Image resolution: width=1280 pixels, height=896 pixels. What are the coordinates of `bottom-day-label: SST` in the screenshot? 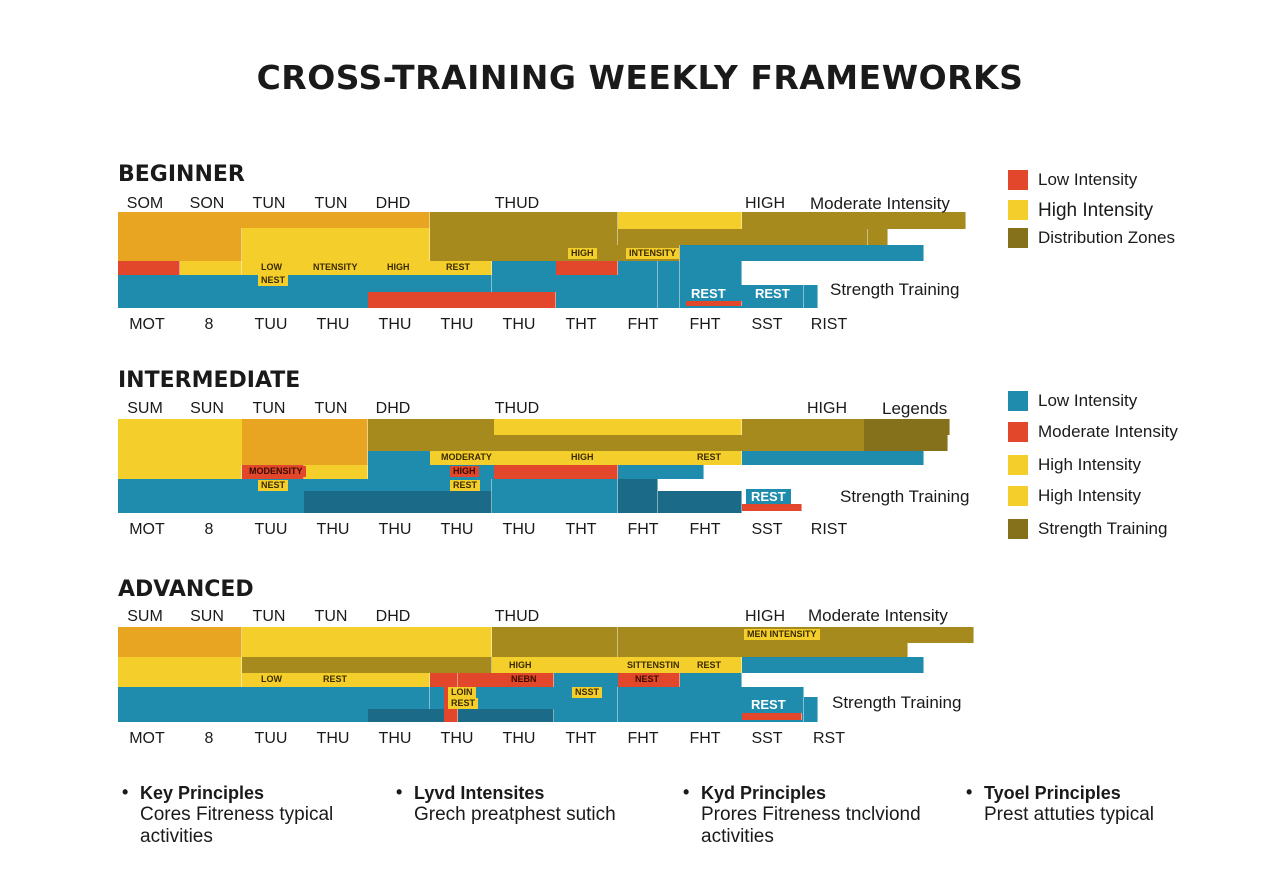 It's located at (767, 529).